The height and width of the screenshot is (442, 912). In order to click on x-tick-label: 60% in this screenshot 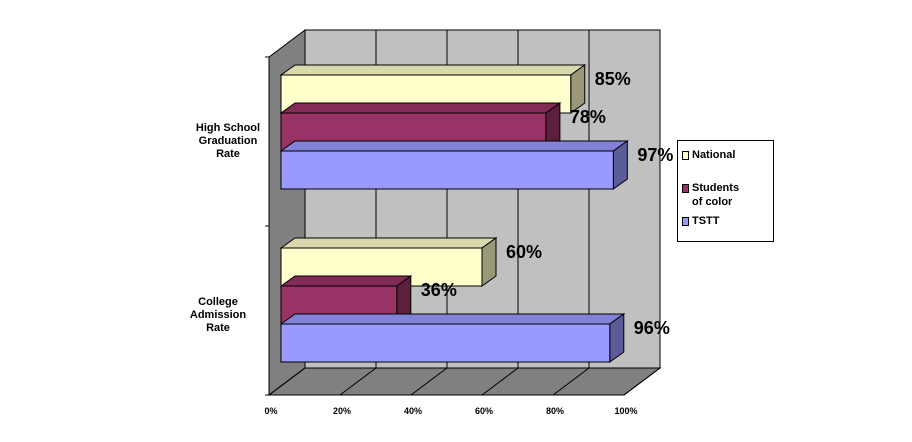, I will do `click(484, 411)`.